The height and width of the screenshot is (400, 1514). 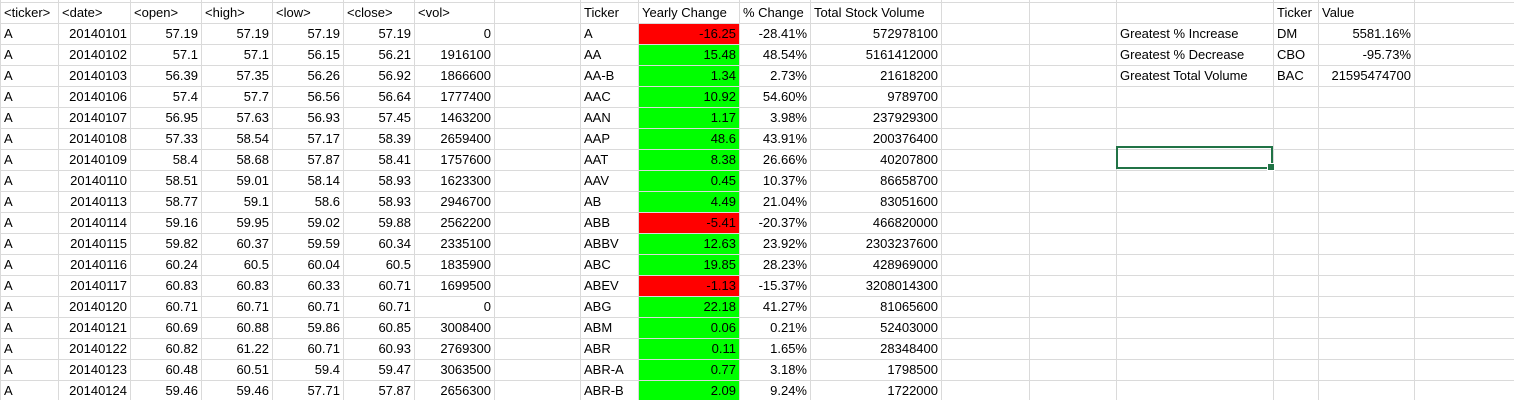 What do you see at coordinates (98, 180) in the screenshot?
I see `raw-data-cell: 20140110` at bounding box center [98, 180].